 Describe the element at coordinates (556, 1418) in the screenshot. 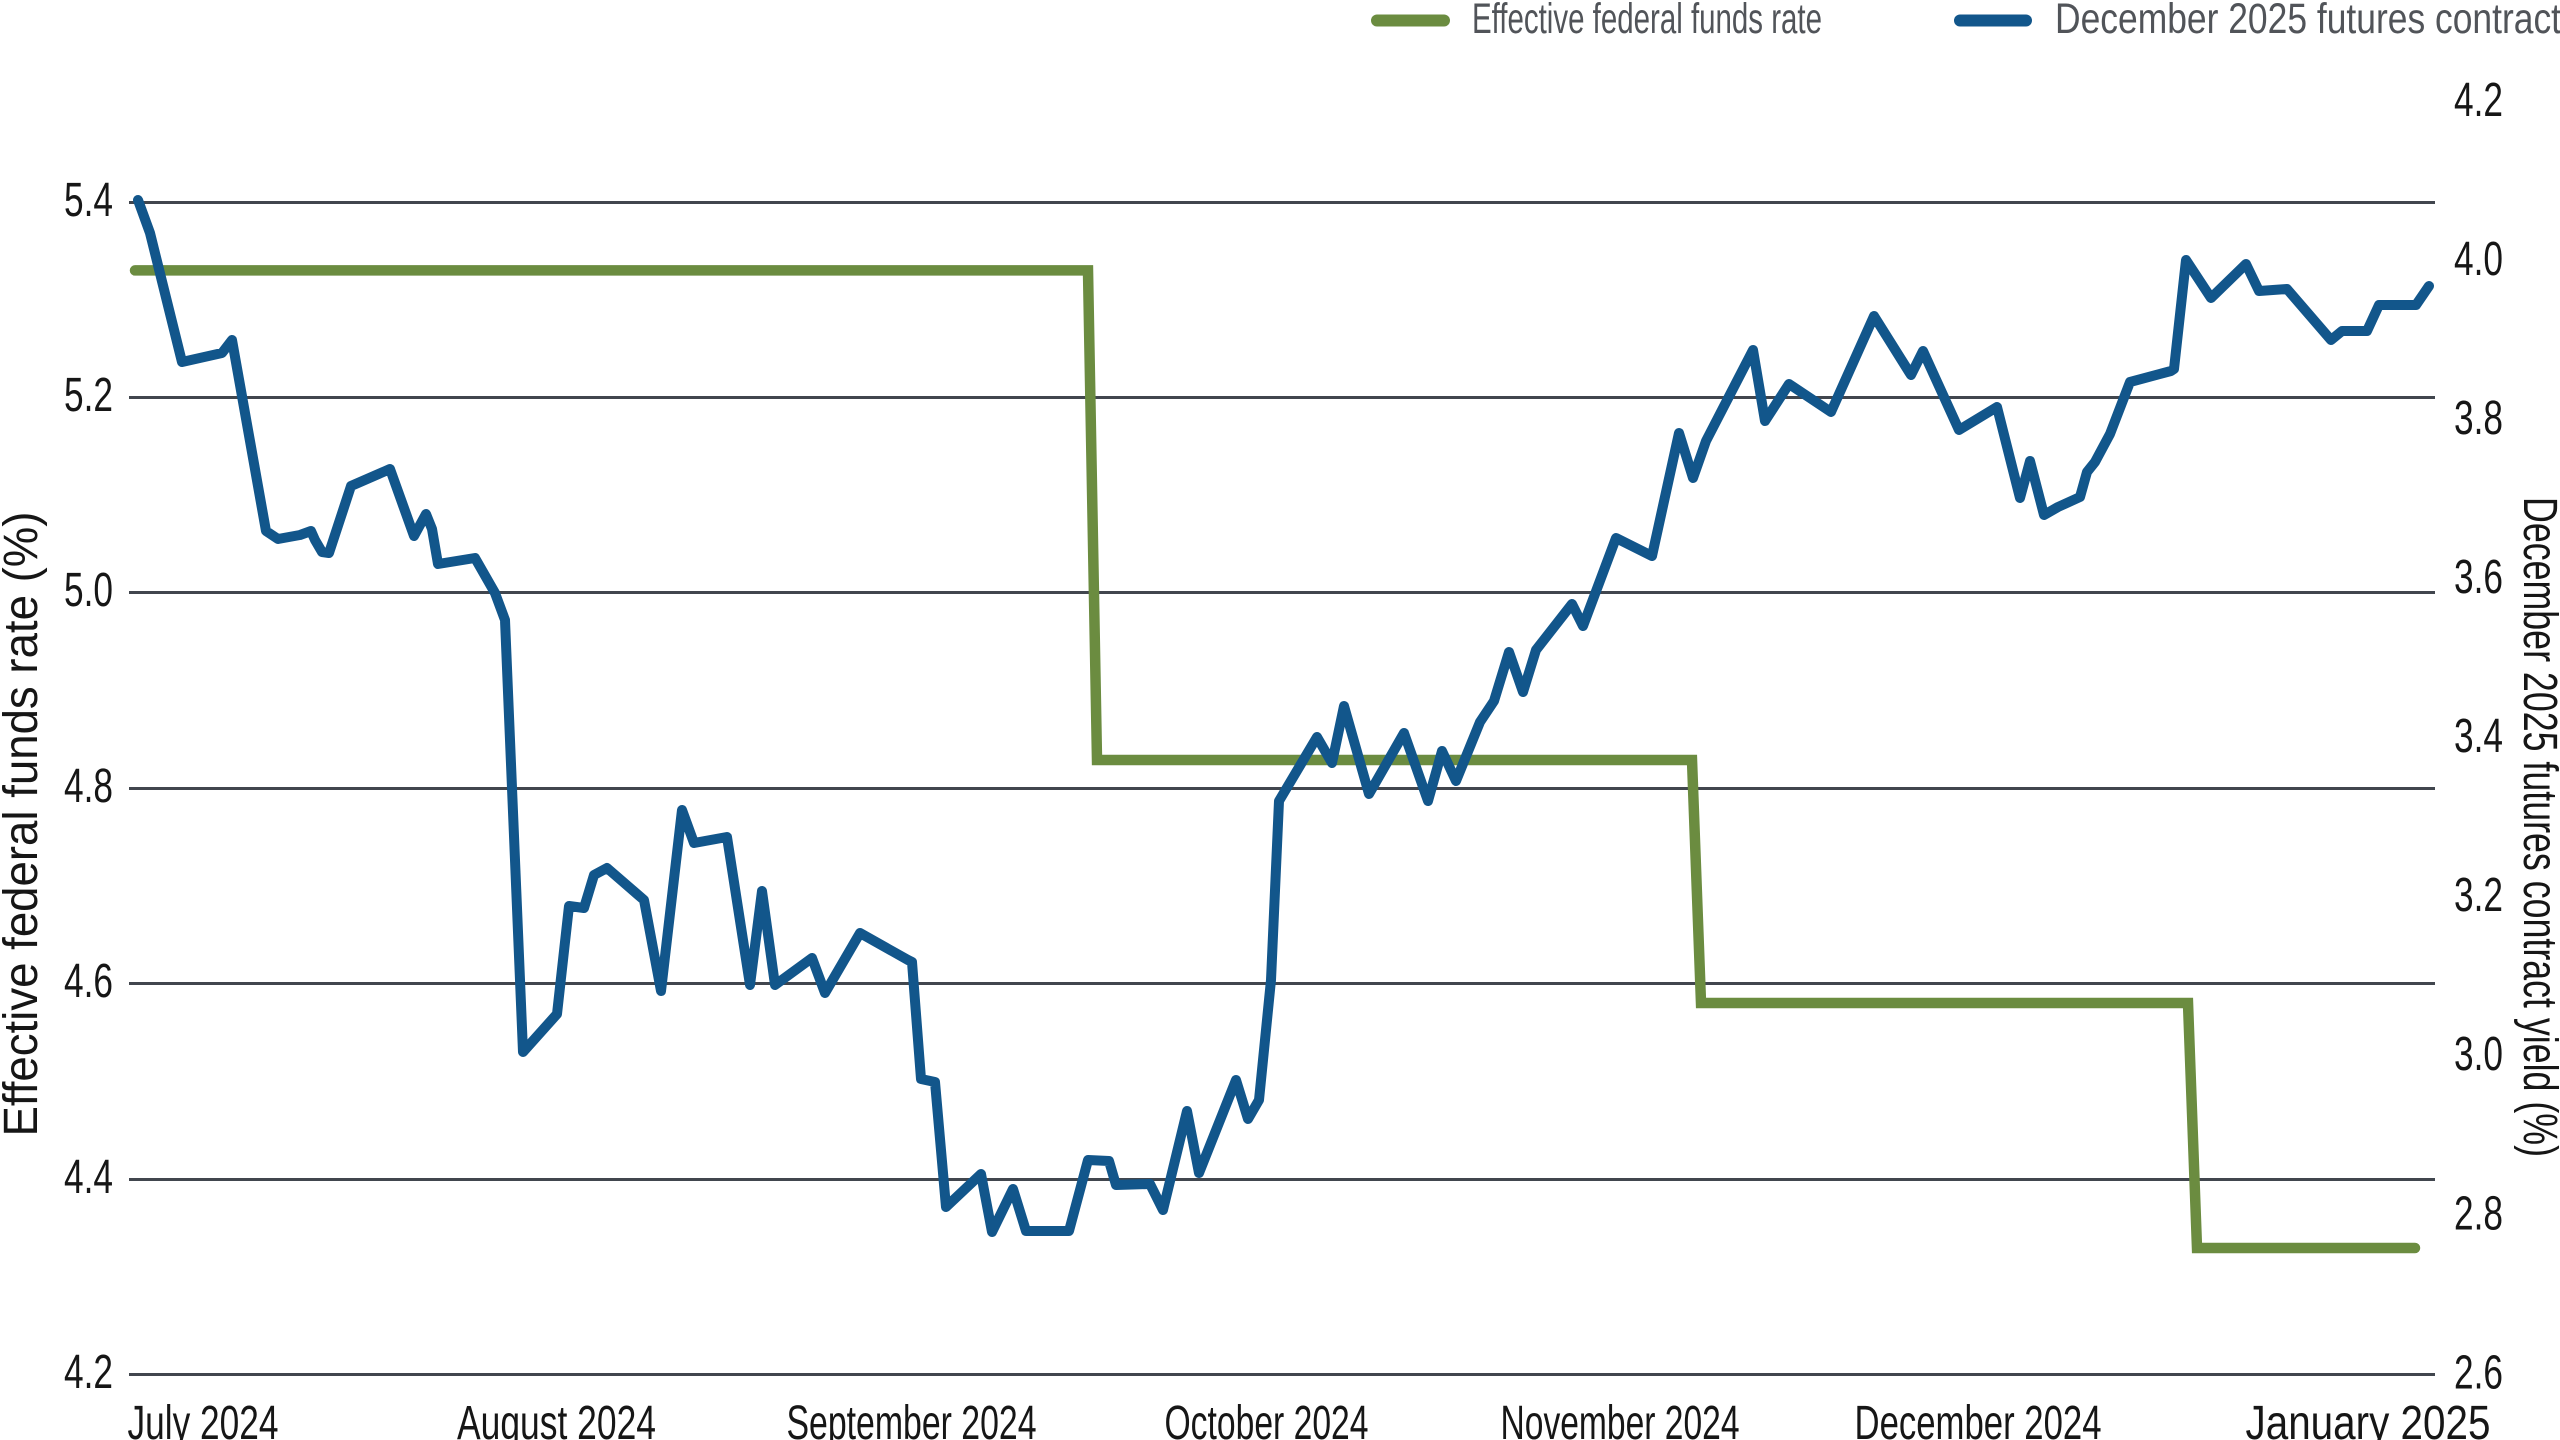

I see `svg-text: August 2024` at that location.